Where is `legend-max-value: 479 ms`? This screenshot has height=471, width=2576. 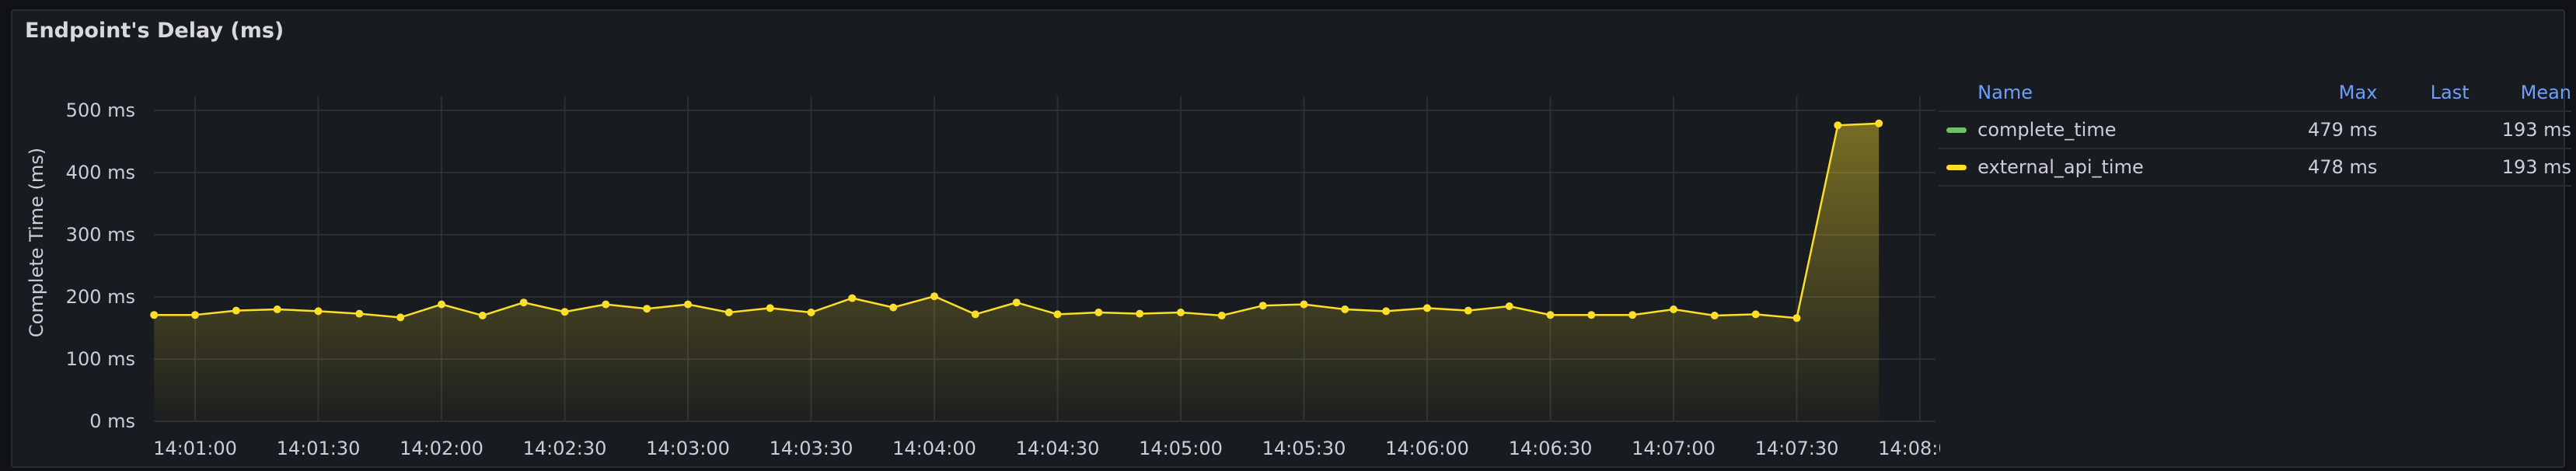
legend-max-value: 479 ms is located at coordinates (2343, 130).